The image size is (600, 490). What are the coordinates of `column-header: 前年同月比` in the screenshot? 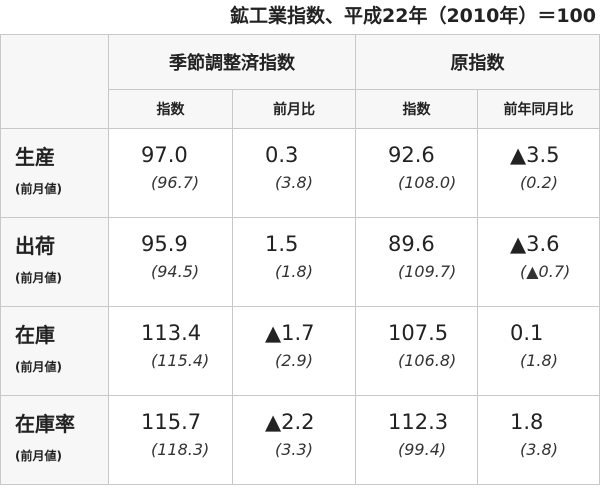 It's located at (538, 109).